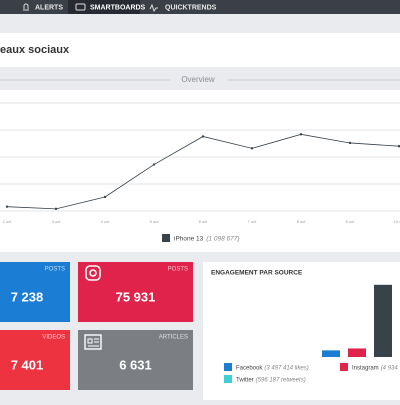  What do you see at coordinates (118, 7) in the screenshot?
I see `nav-item: SMARTBOARDS` at bounding box center [118, 7].